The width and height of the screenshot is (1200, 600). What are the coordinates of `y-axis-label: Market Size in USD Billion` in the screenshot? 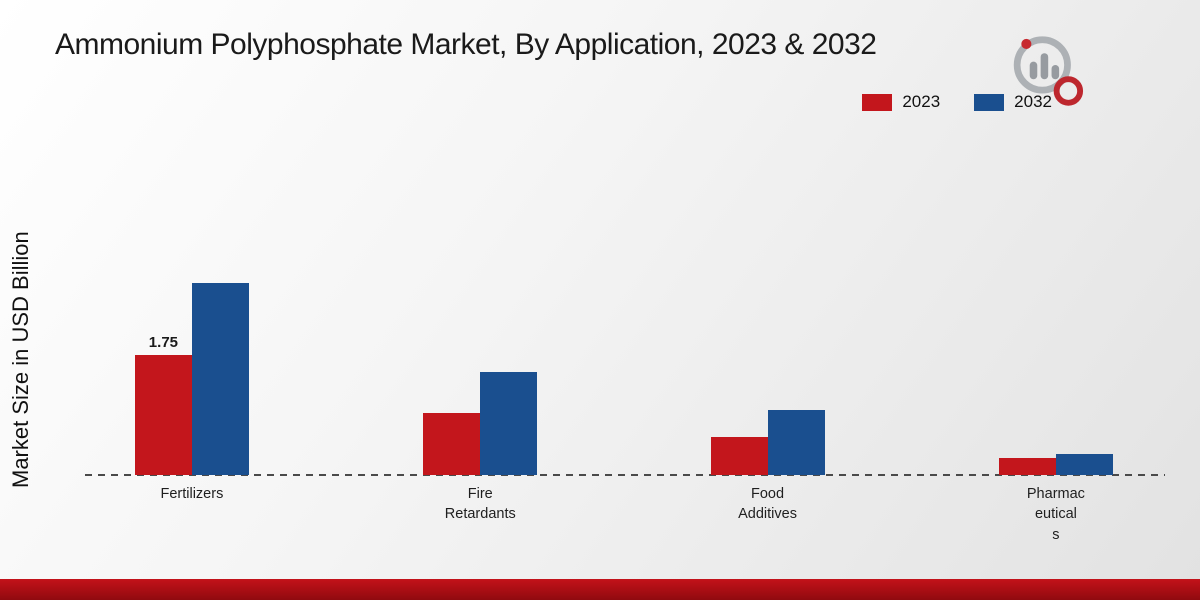 It's located at (20, 360).